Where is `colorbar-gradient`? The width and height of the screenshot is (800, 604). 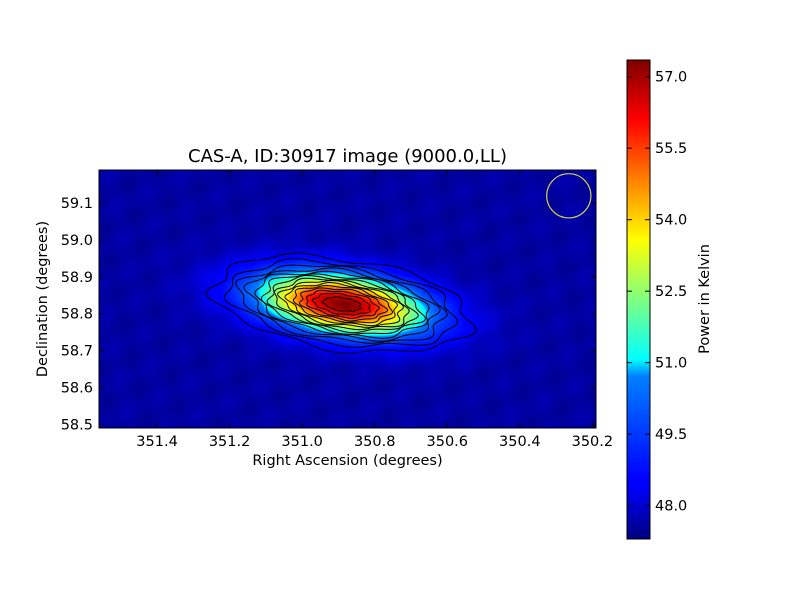
colorbar-gradient is located at coordinates (638, 299).